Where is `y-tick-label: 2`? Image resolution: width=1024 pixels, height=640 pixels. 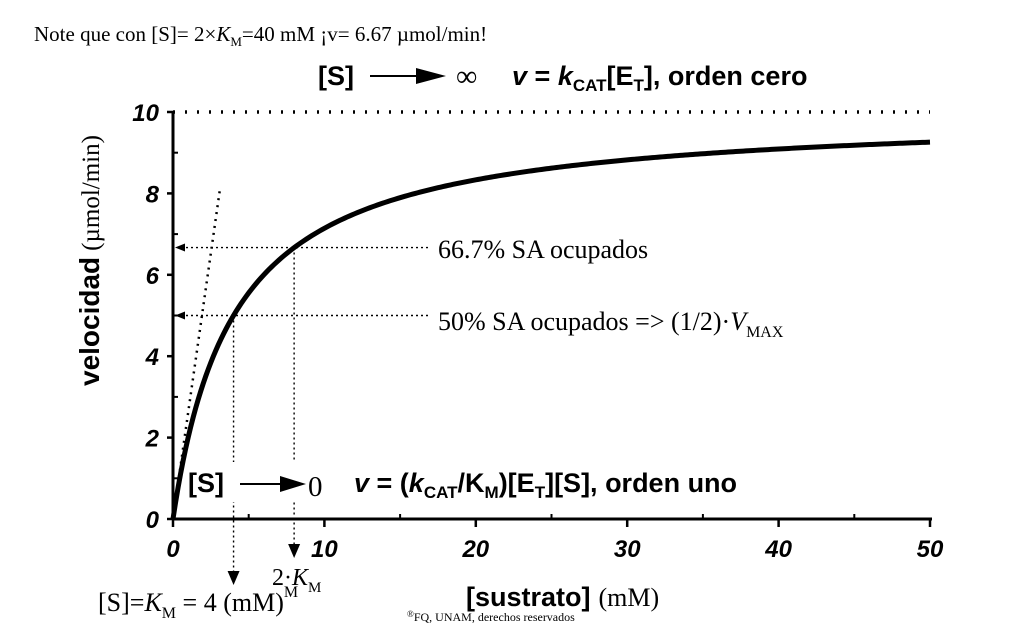 y-tick-label: 2 is located at coordinates (152, 439).